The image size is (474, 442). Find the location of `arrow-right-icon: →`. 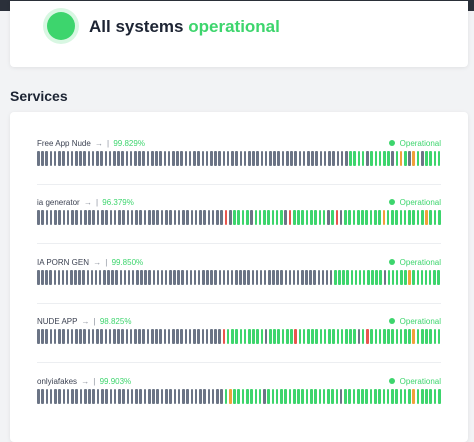

arrow-right-icon: → is located at coordinates (99, 143).